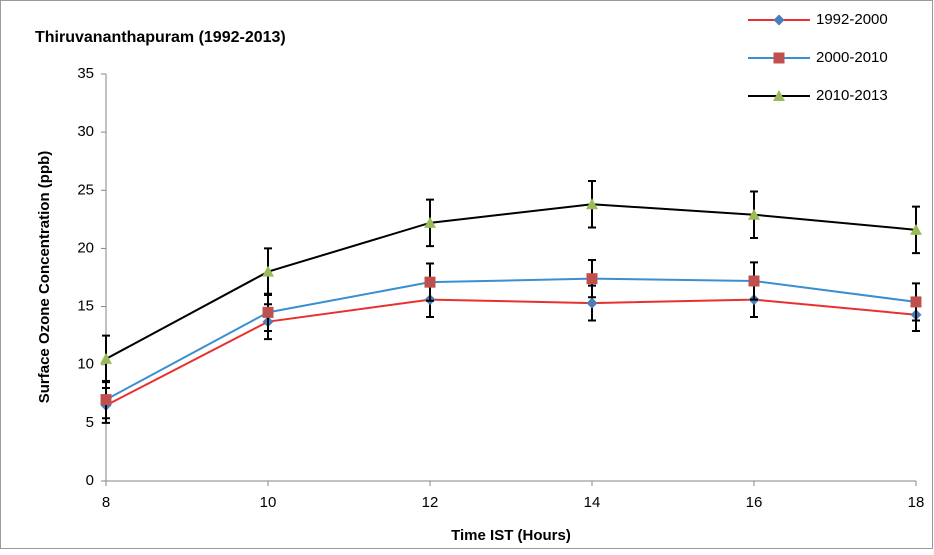  I want to click on y-tick-label: 35, so click(85, 73).